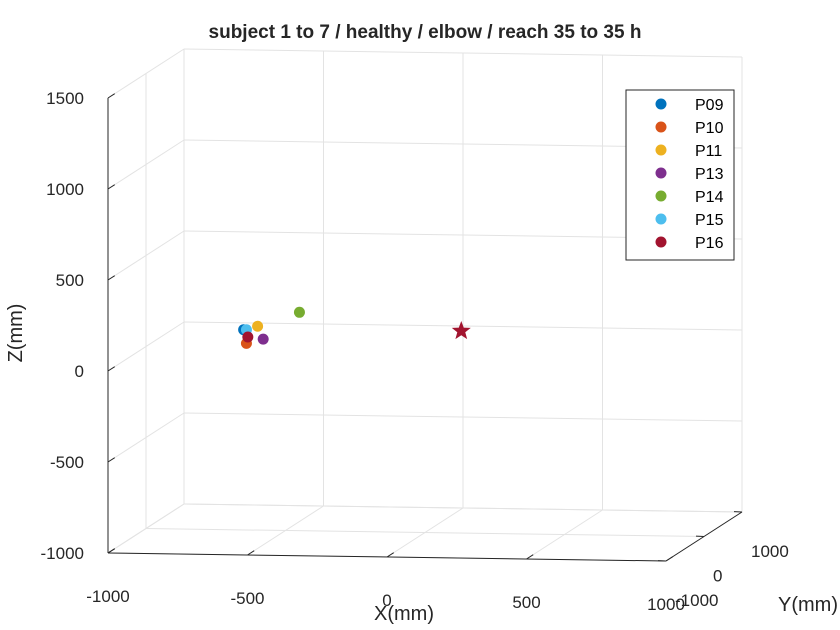  Describe the element at coordinates (107, 596) in the screenshot. I see `x-tick-label: -1000` at that location.